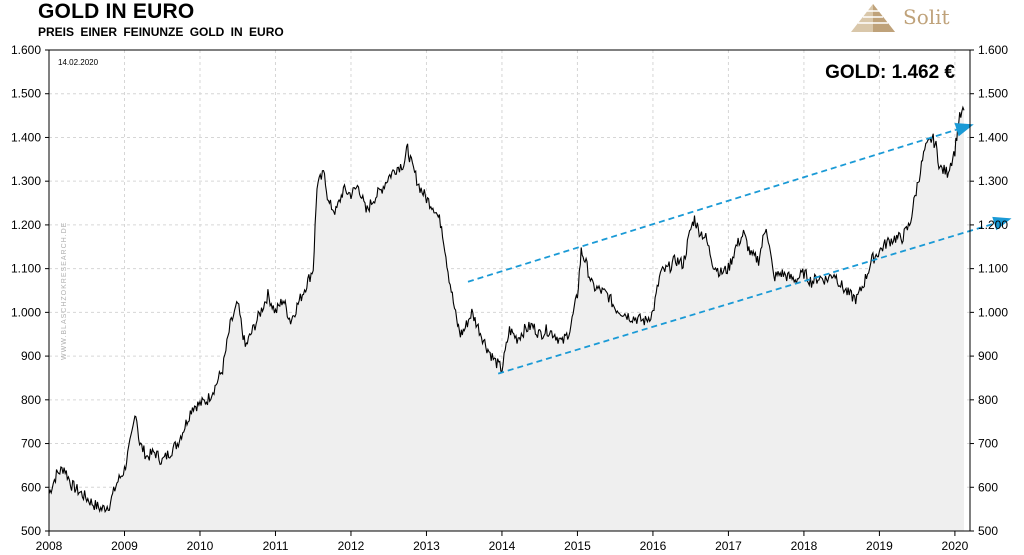 The height and width of the screenshot is (555, 1024). What do you see at coordinates (426, 546) in the screenshot?
I see `x-tick-label: 2013` at bounding box center [426, 546].